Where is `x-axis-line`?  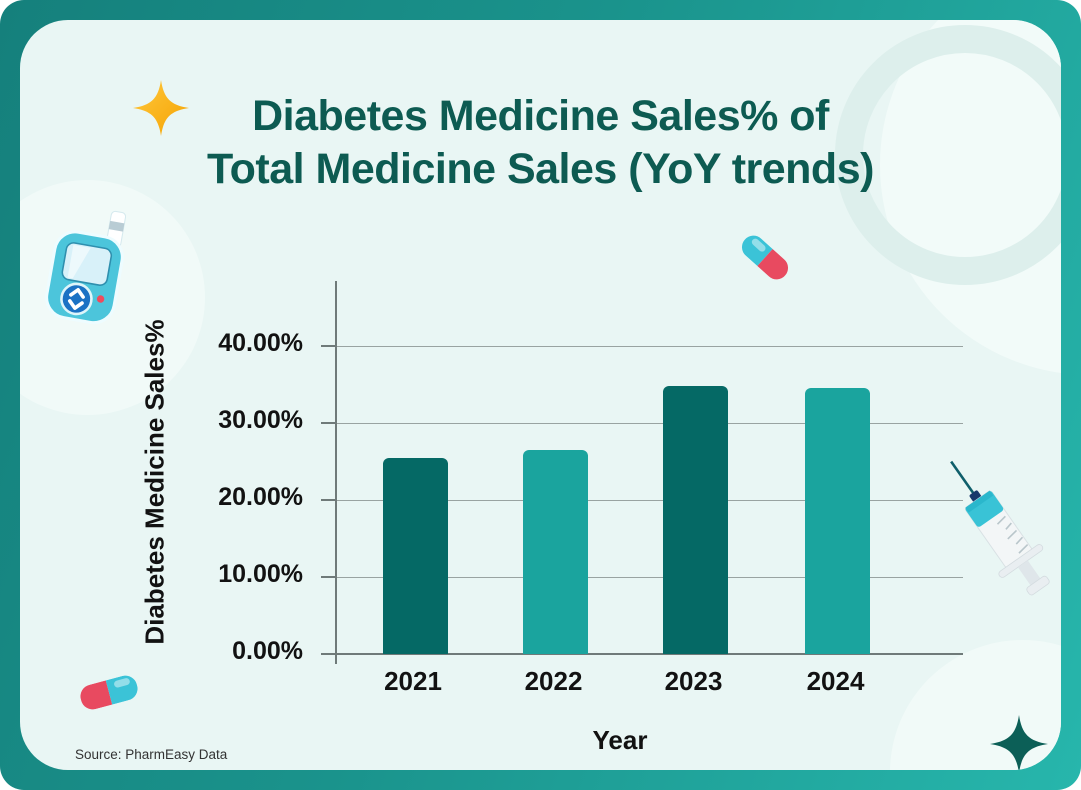
x-axis-line is located at coordinates (642, 654).